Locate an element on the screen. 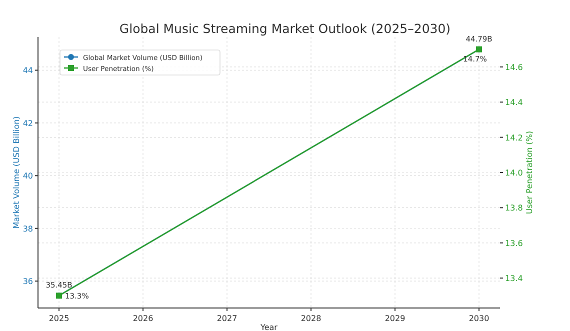  x-tick-label: 2028 is located at coordinates (311, 318).